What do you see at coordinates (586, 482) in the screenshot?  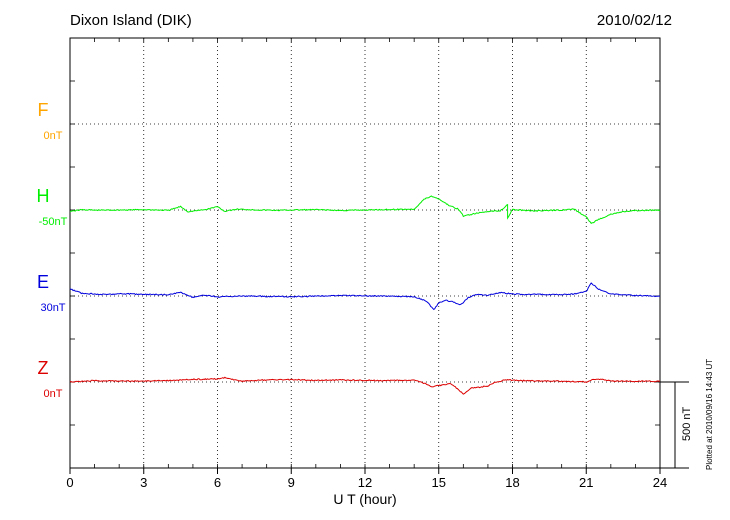 I see `x-tick-label: 21` at bounding box center [586, 482].